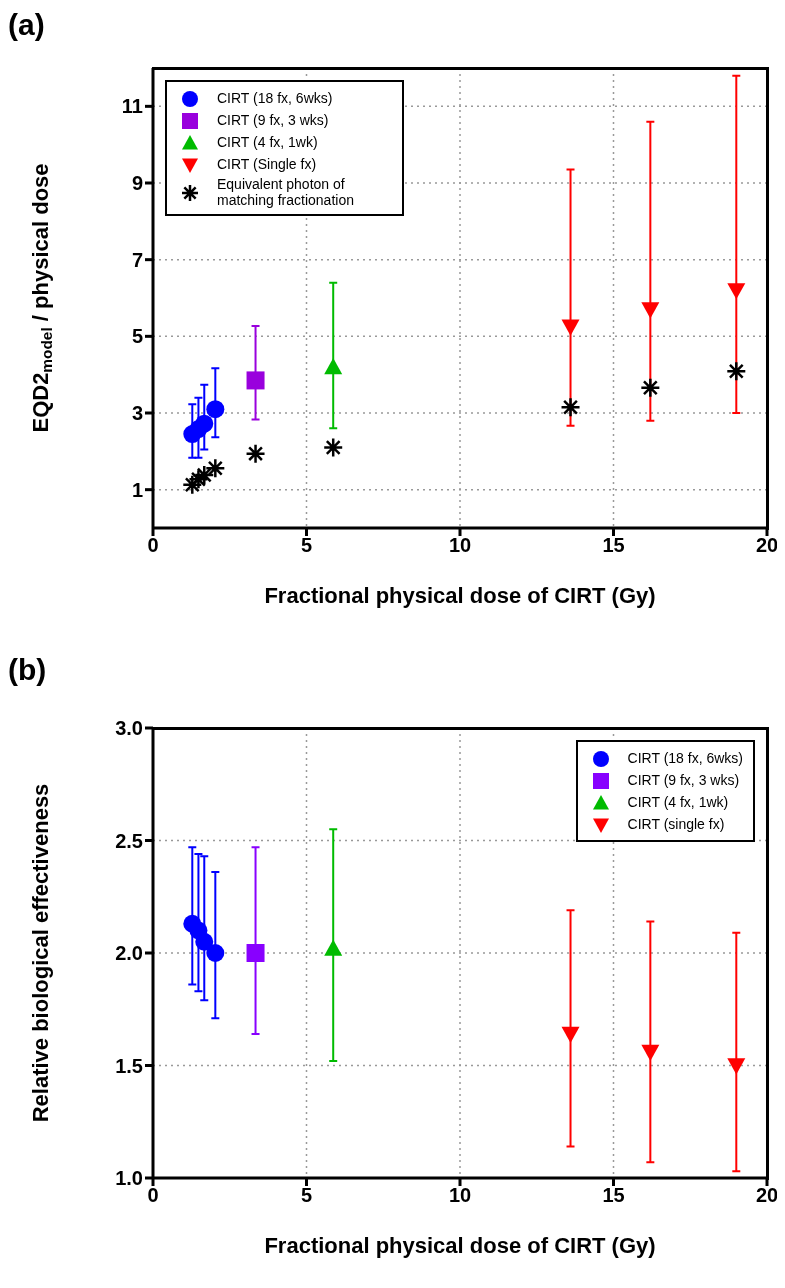 This screenshot has height=1288, width=785. Describe the element at coordinates (129, 953) in the screenshot. I see `y-tick-label: 2.0` at that location.